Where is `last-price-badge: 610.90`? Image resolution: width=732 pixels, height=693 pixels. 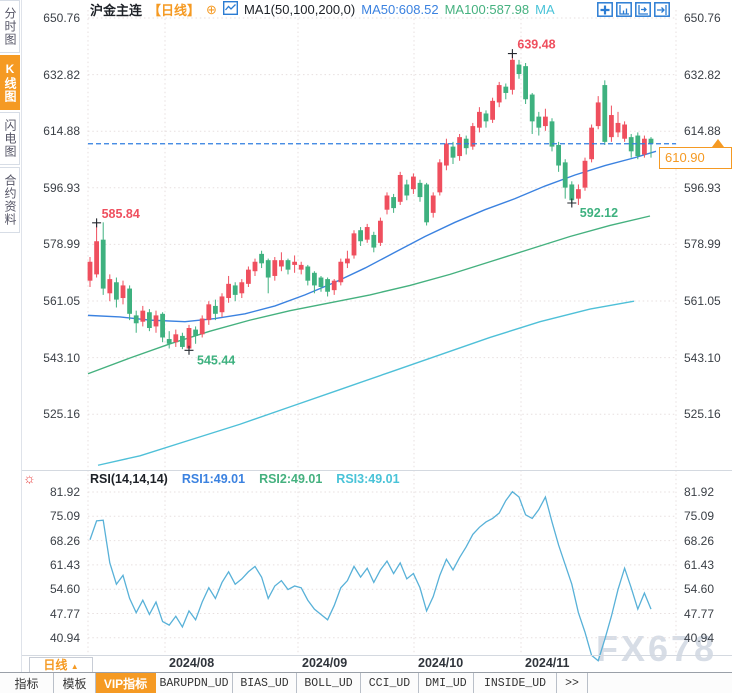
last-price-badge: 610.90 is located at coordinates (695, 157).